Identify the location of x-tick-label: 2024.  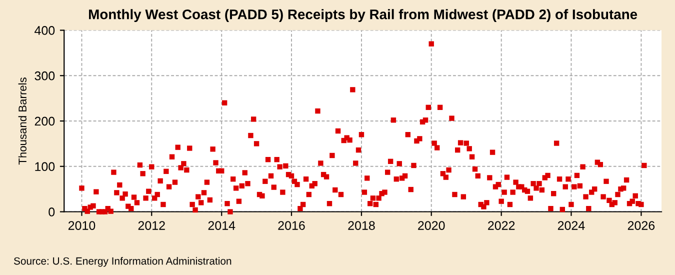
(571, 225).